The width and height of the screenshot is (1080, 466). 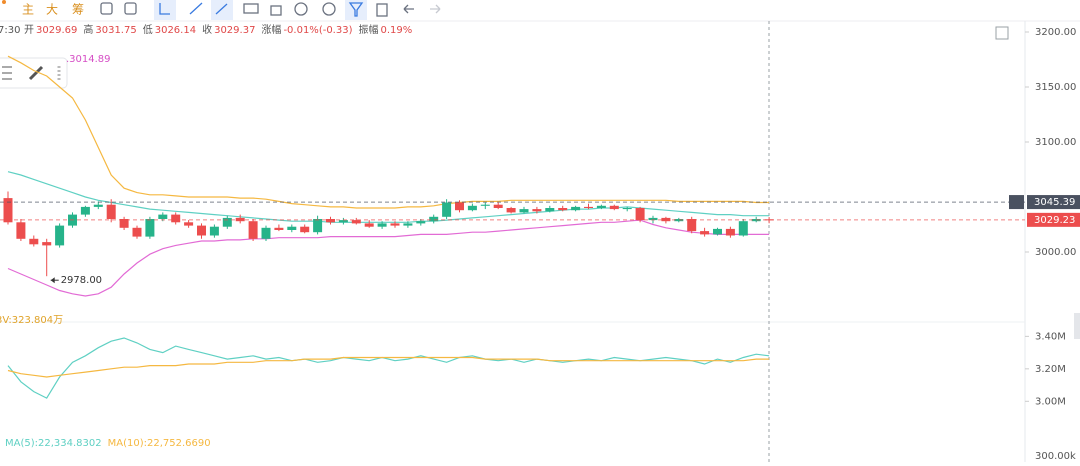 I want to click on add-button, so click(x=1016, y=202).